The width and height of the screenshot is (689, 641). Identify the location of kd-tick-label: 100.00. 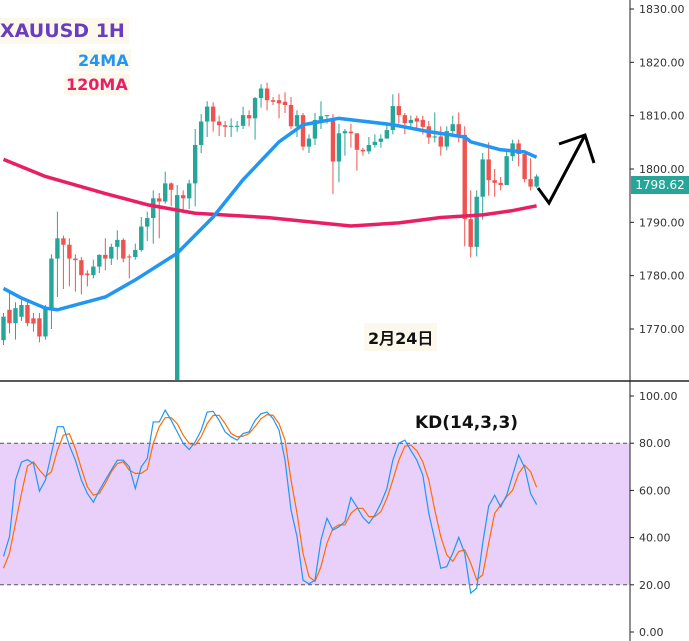
(658, 396).